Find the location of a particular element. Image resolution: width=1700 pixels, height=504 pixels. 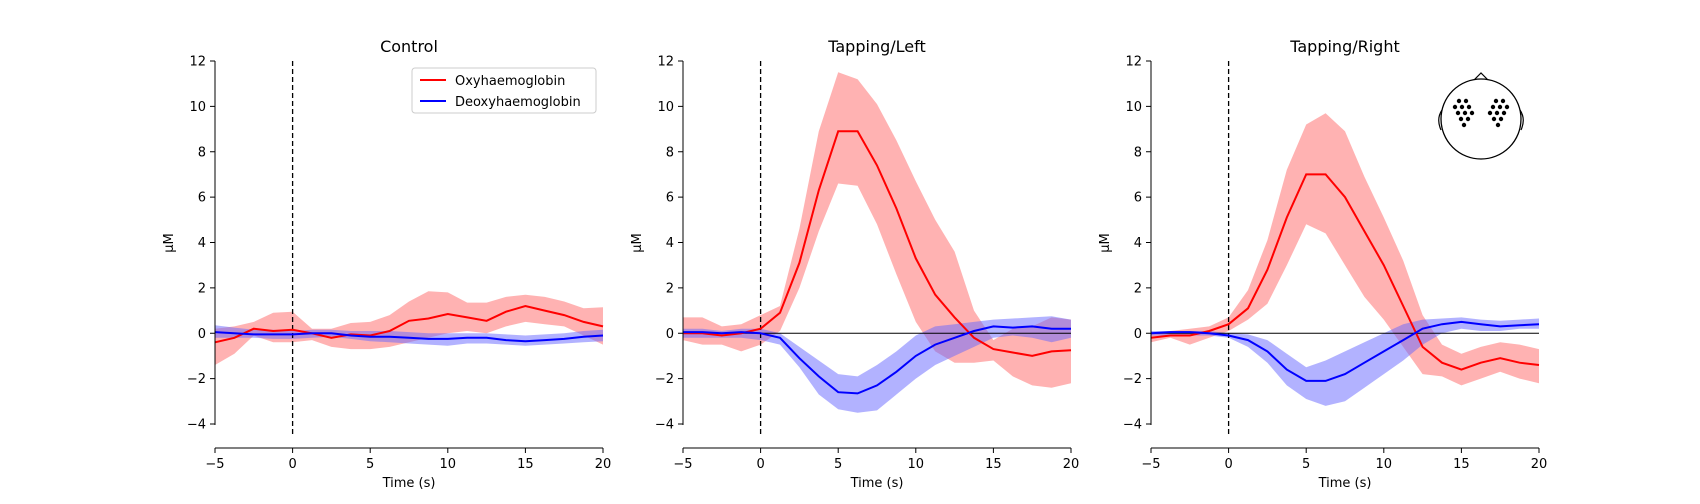

ci-band-deoxy is located at coordinates (877, 364).